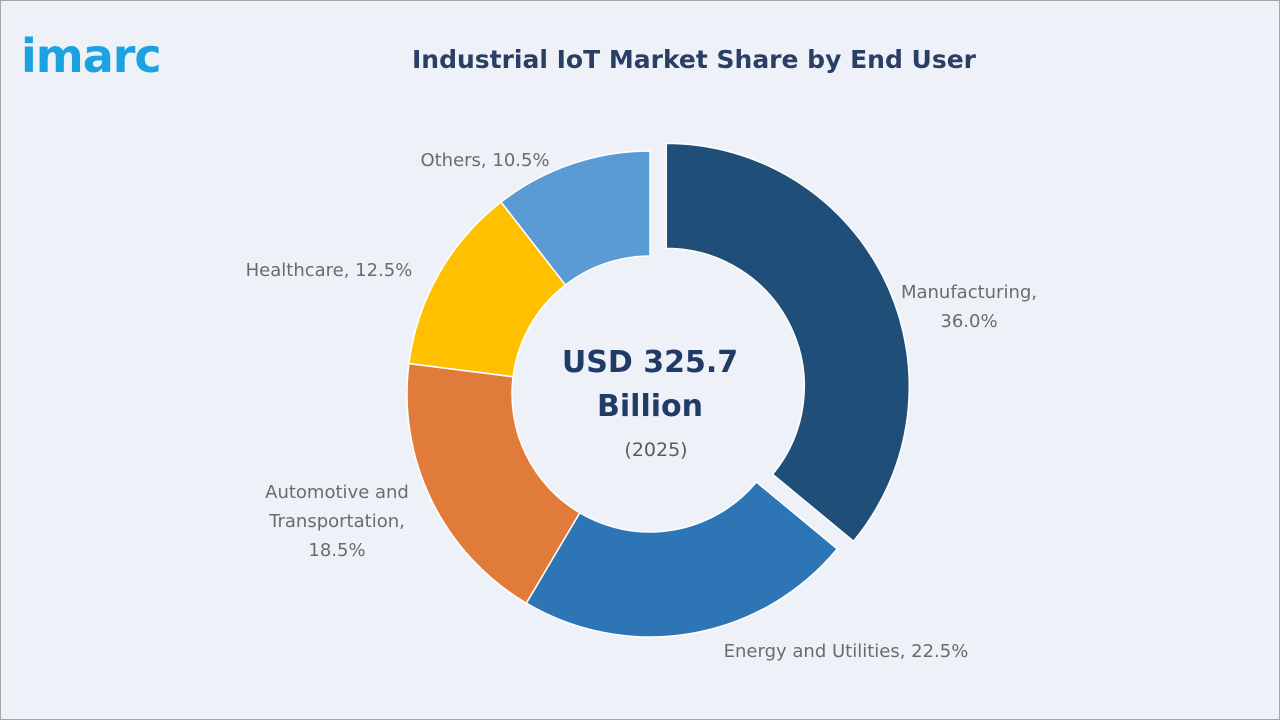 The image size is (1280, 720). What do you see at coordinates (655, 450) in the screenshot?
I see `center-year: (2025)` at bounding box center [655, 450].